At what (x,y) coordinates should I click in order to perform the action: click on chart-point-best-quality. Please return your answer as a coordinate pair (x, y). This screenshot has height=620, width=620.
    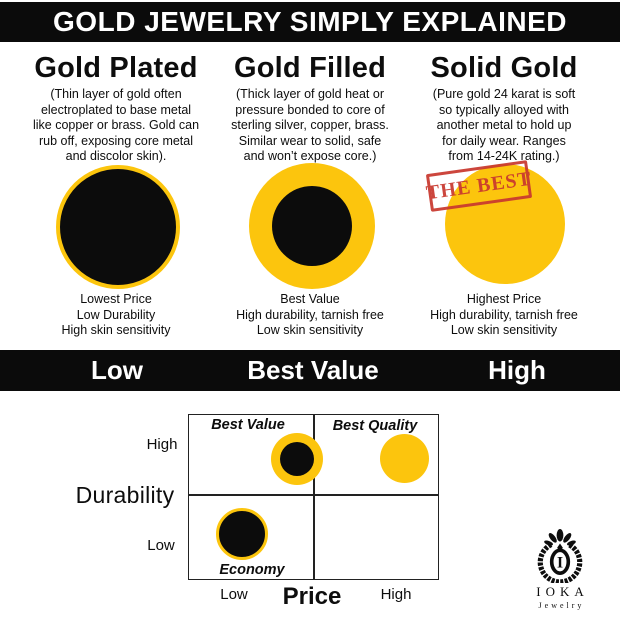
    Looking at the image, I should click on (404, 458).